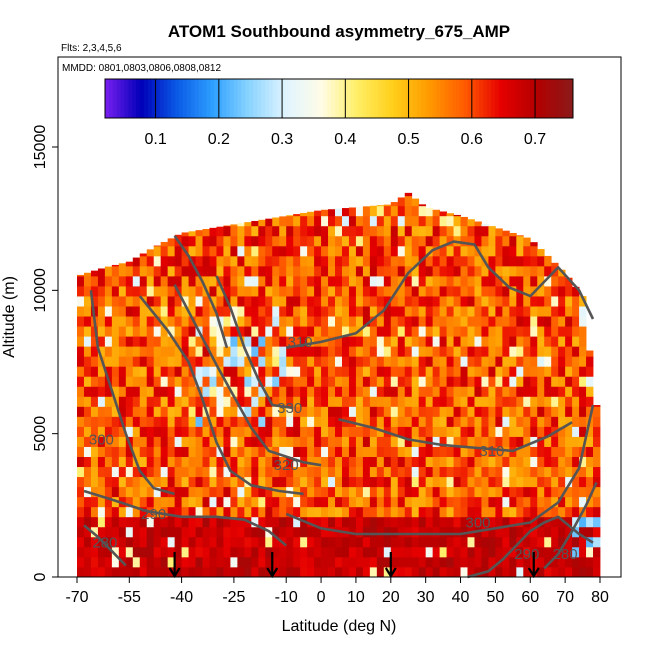  What do you see at coordinates (101, 439) in the screenshot?
I see `contour-label: 300` at bounding box center [101, 439].